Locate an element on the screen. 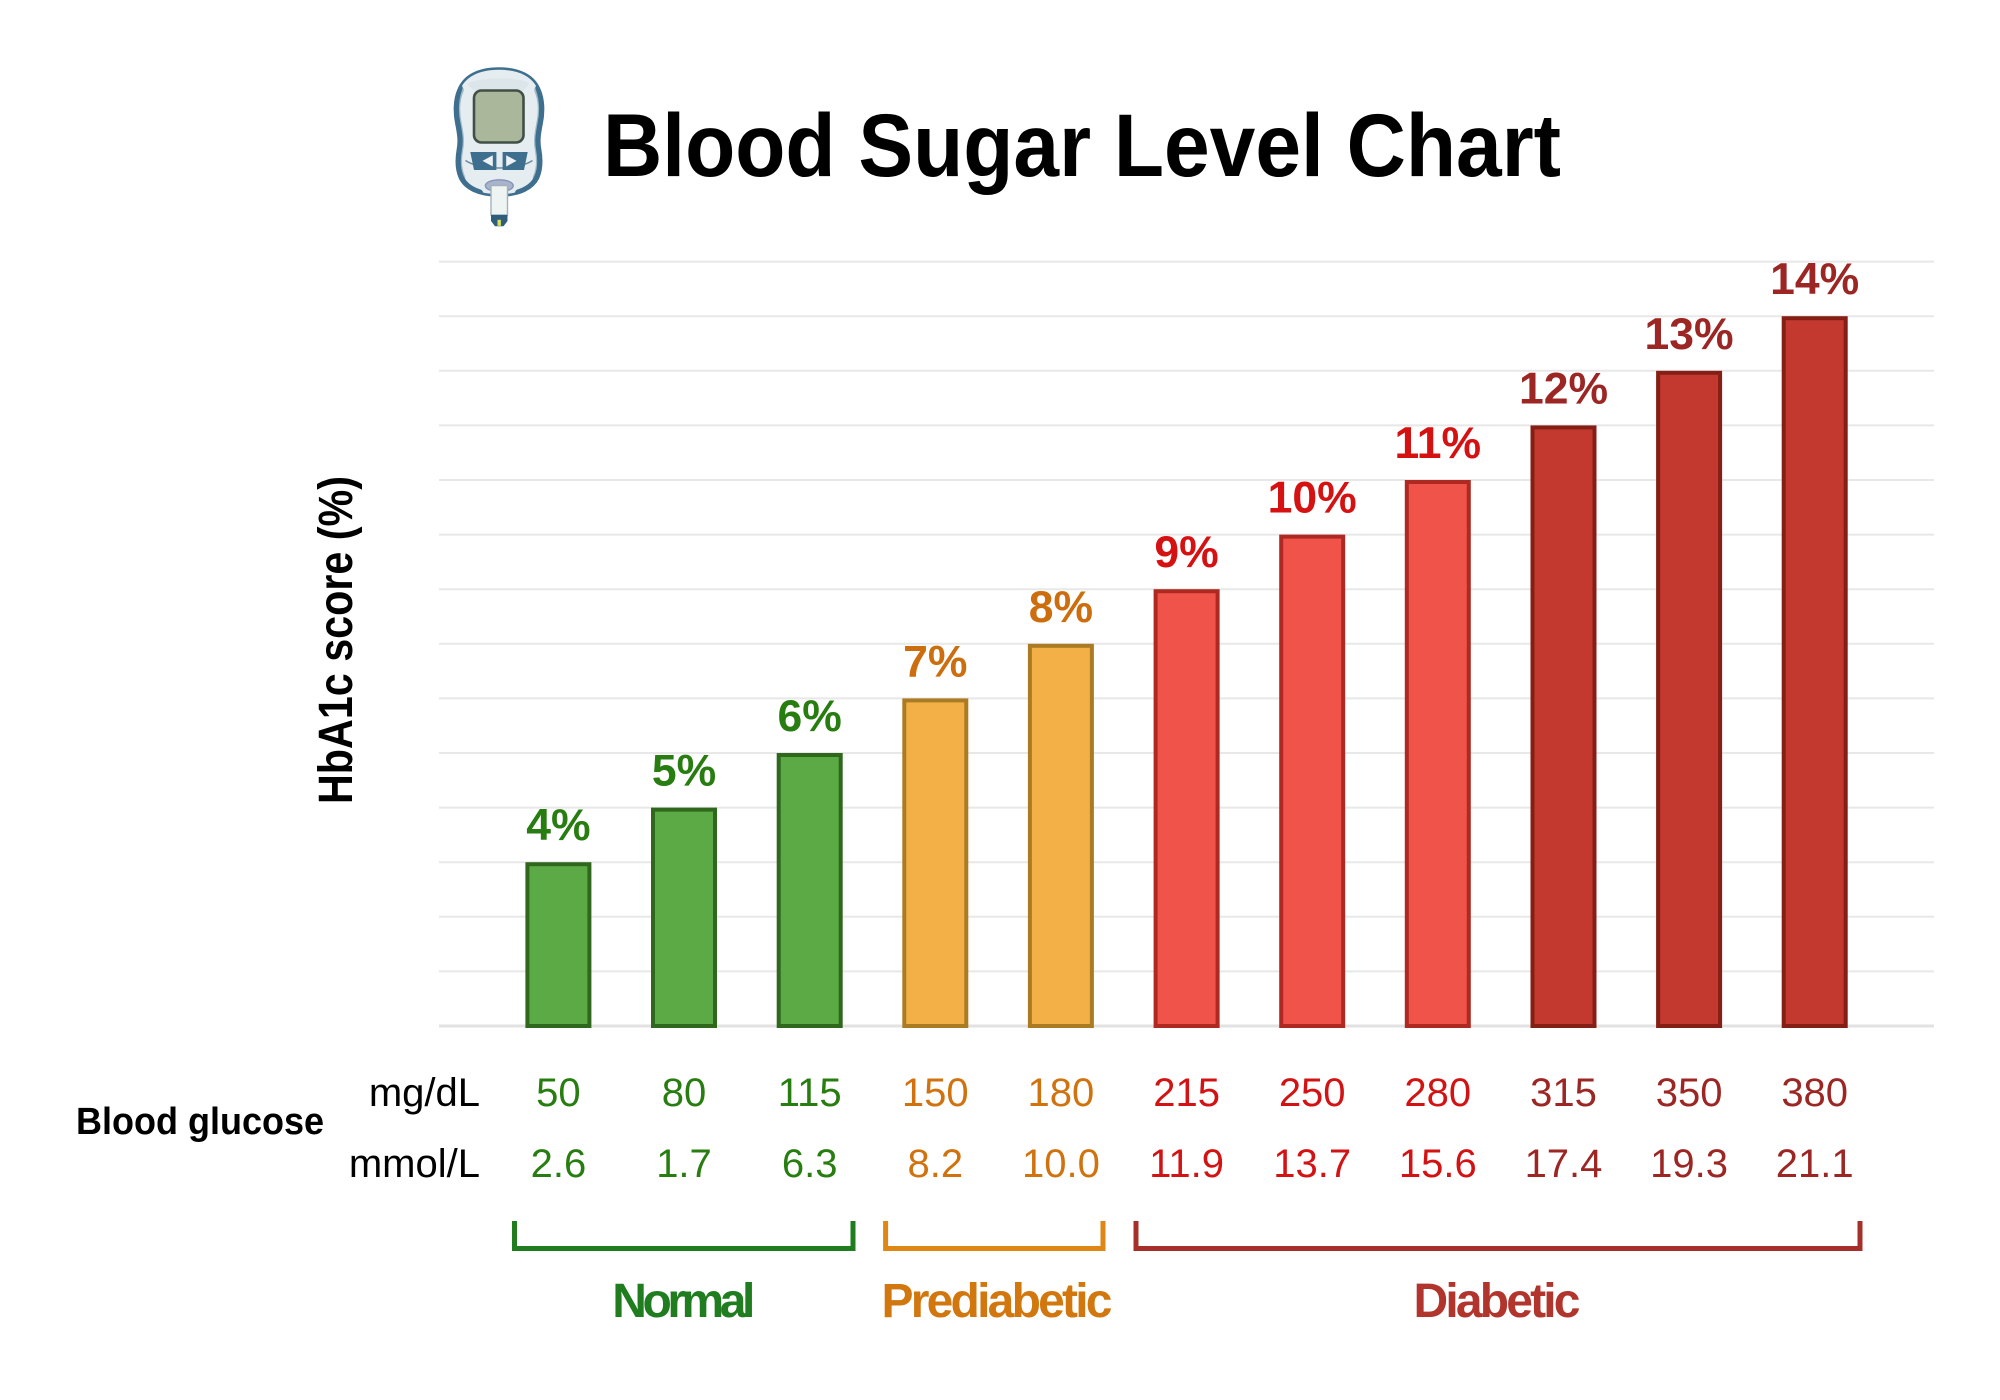 Image resolution: width=2000 pixels, height=1400 pixels. svg-text: 50 is located at coordinates (558, 1093).